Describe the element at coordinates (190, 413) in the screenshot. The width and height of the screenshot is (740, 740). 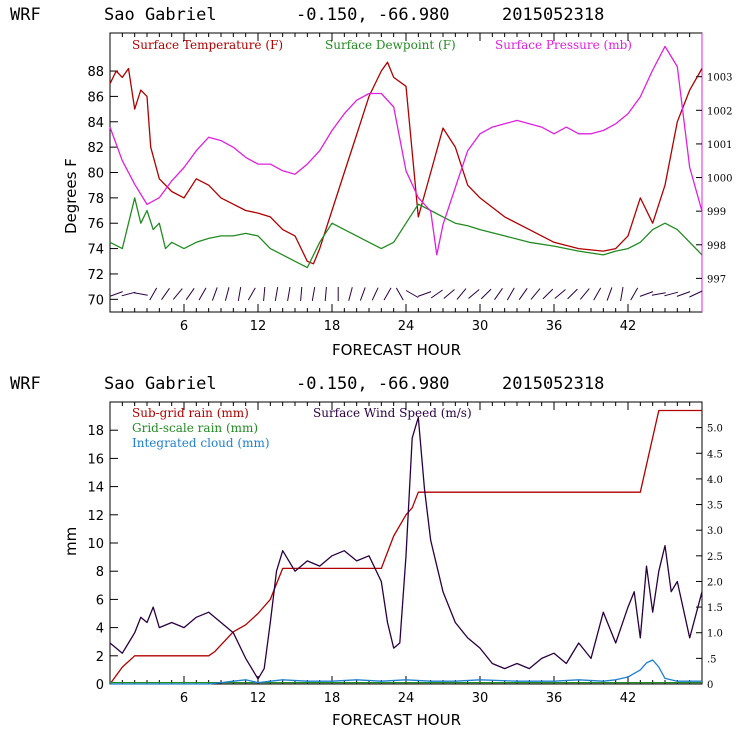
I see `legend-subgrid-rain: Sub-grid rain (mm)` at that location.